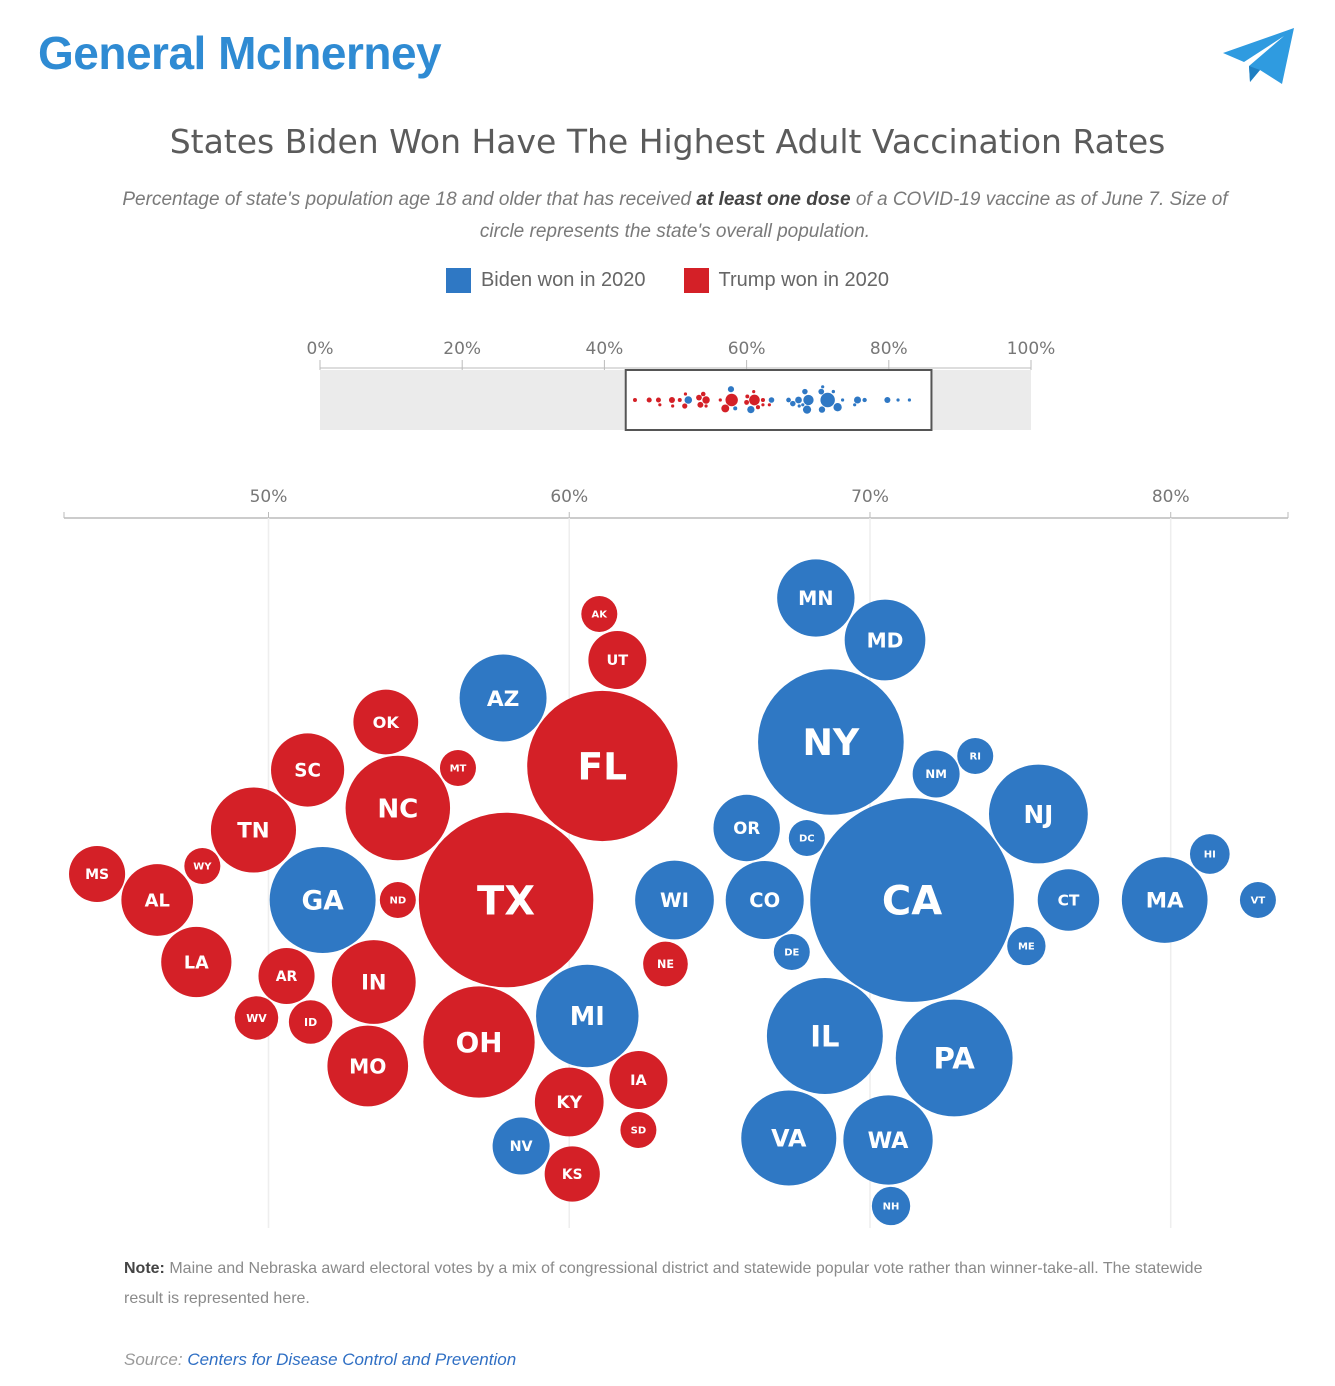  I want to click on bubble-nd: ND, so click(397, 900).